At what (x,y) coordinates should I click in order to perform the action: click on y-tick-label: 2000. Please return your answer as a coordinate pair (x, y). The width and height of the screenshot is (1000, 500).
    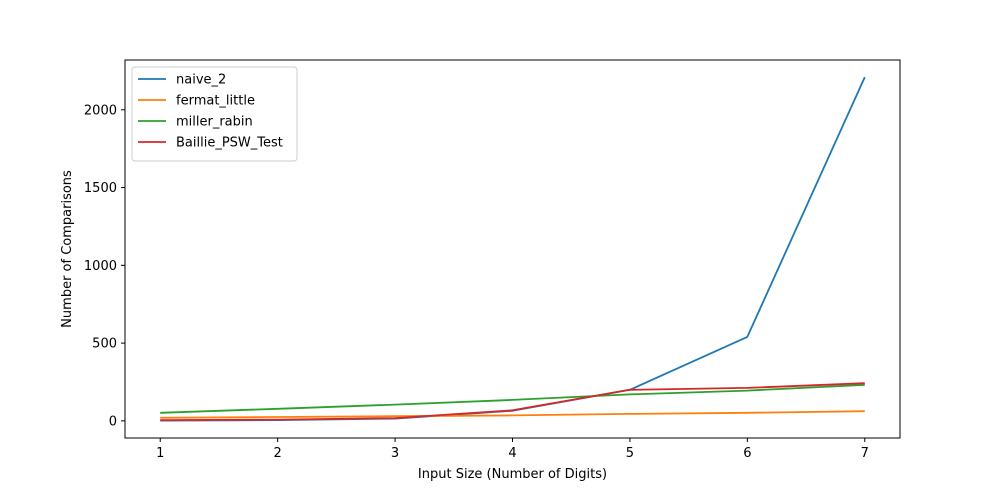
    Looking at the image, I should click on (100, 110).